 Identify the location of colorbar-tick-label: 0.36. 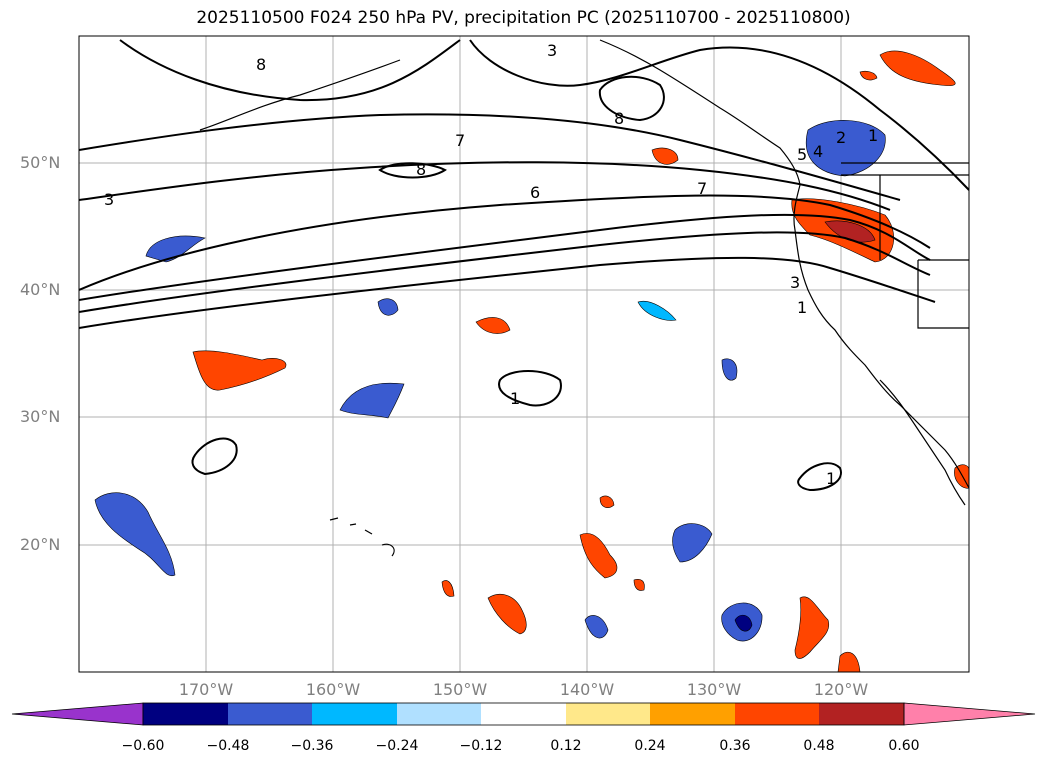
(735, 746).